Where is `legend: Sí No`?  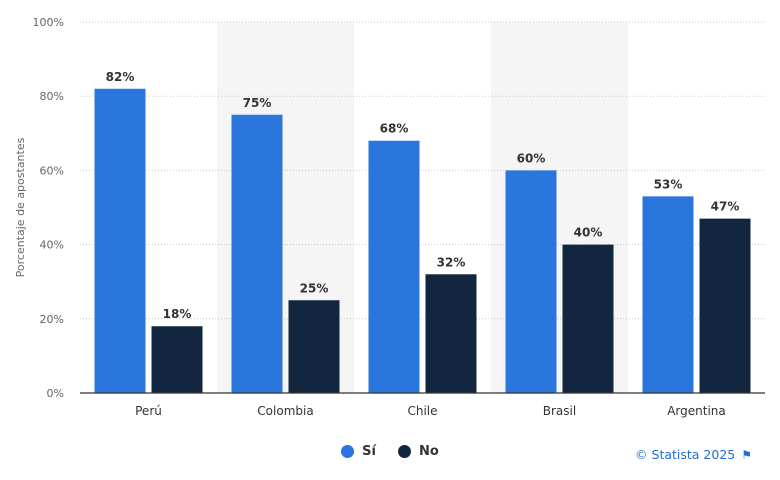 legend: Sí No is located at coordinates (390, 451).